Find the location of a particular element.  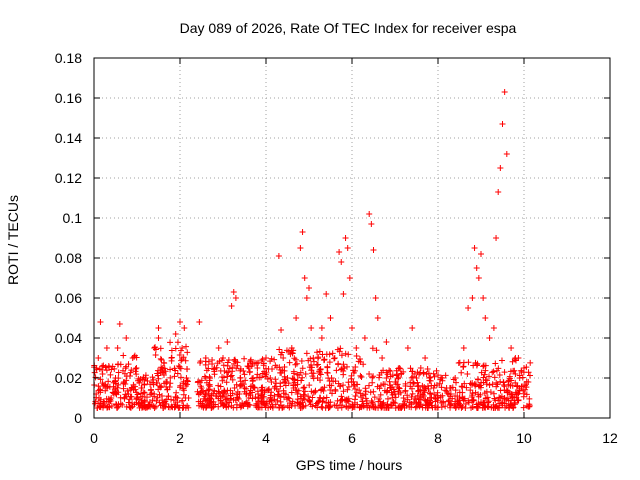

y-tick-label: 0.08 is located at coordinates (68, 258).